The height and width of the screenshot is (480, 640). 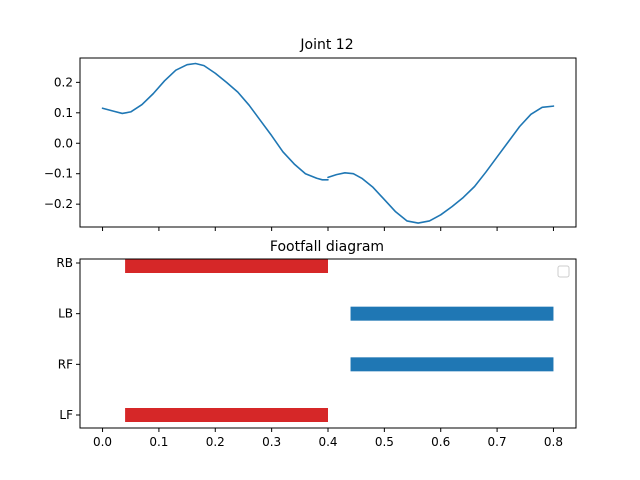 What do you see at coordinates (553, 442) in the screenshot?
I see `footfall-x-tick-label: 0.8` at bounding box center [553, 442].